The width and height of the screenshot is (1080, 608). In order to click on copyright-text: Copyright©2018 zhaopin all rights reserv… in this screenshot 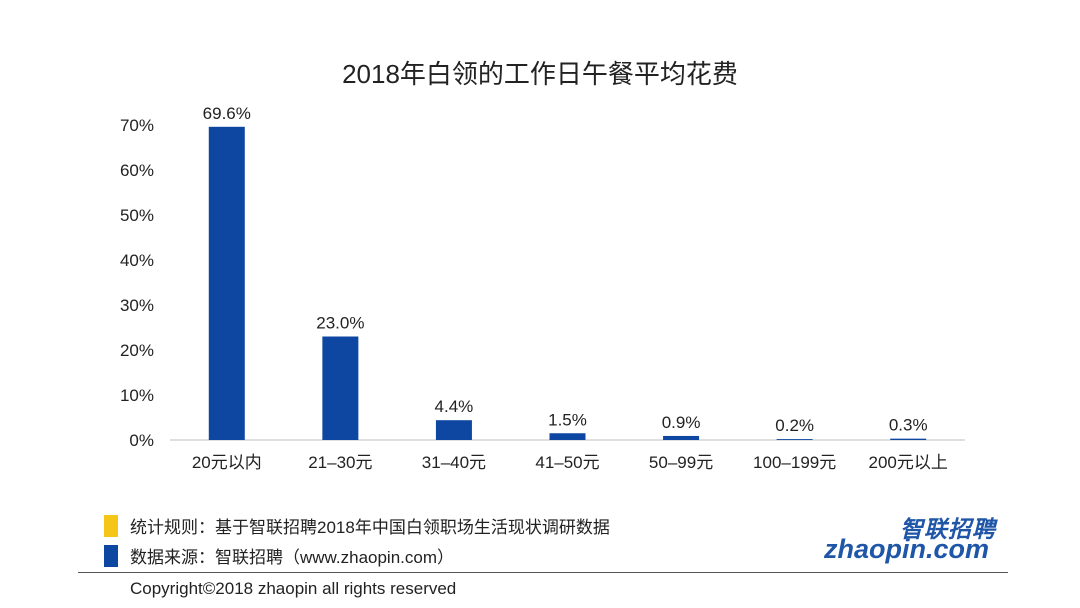, I will do `click(293, 588)`.